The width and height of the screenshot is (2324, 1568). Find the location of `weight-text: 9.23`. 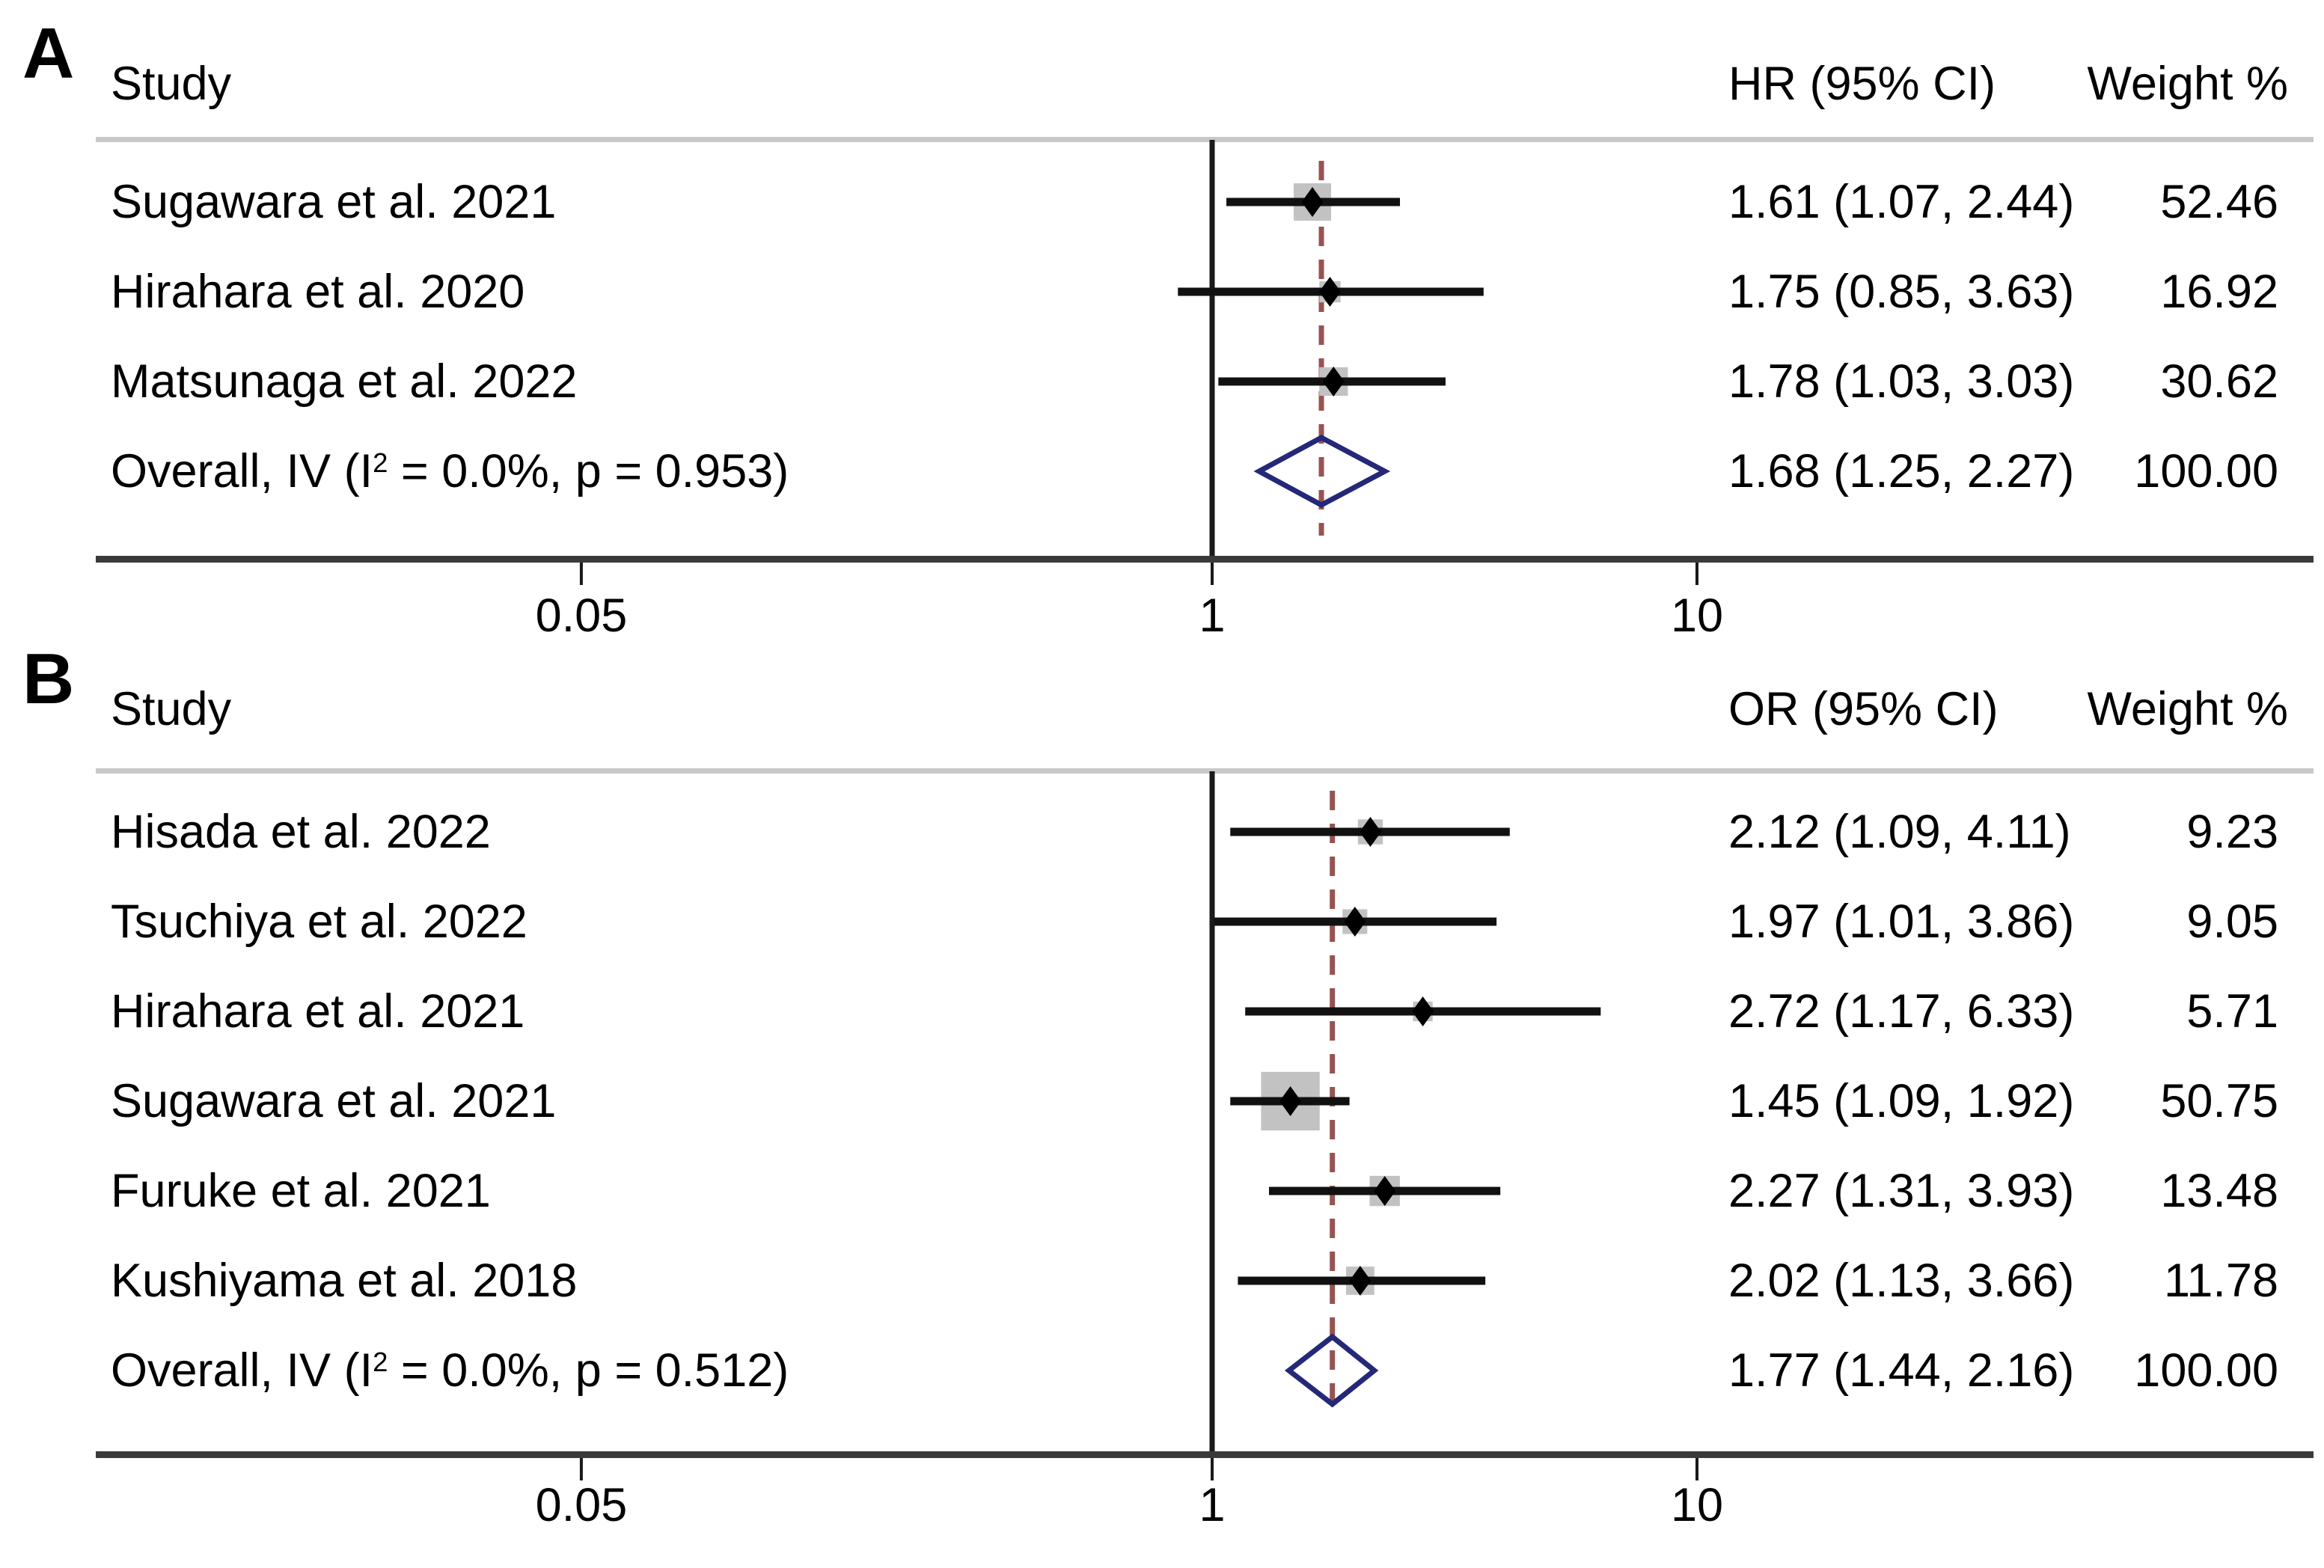

weight-text: 9.23 is located at coordinates (2232, 831).